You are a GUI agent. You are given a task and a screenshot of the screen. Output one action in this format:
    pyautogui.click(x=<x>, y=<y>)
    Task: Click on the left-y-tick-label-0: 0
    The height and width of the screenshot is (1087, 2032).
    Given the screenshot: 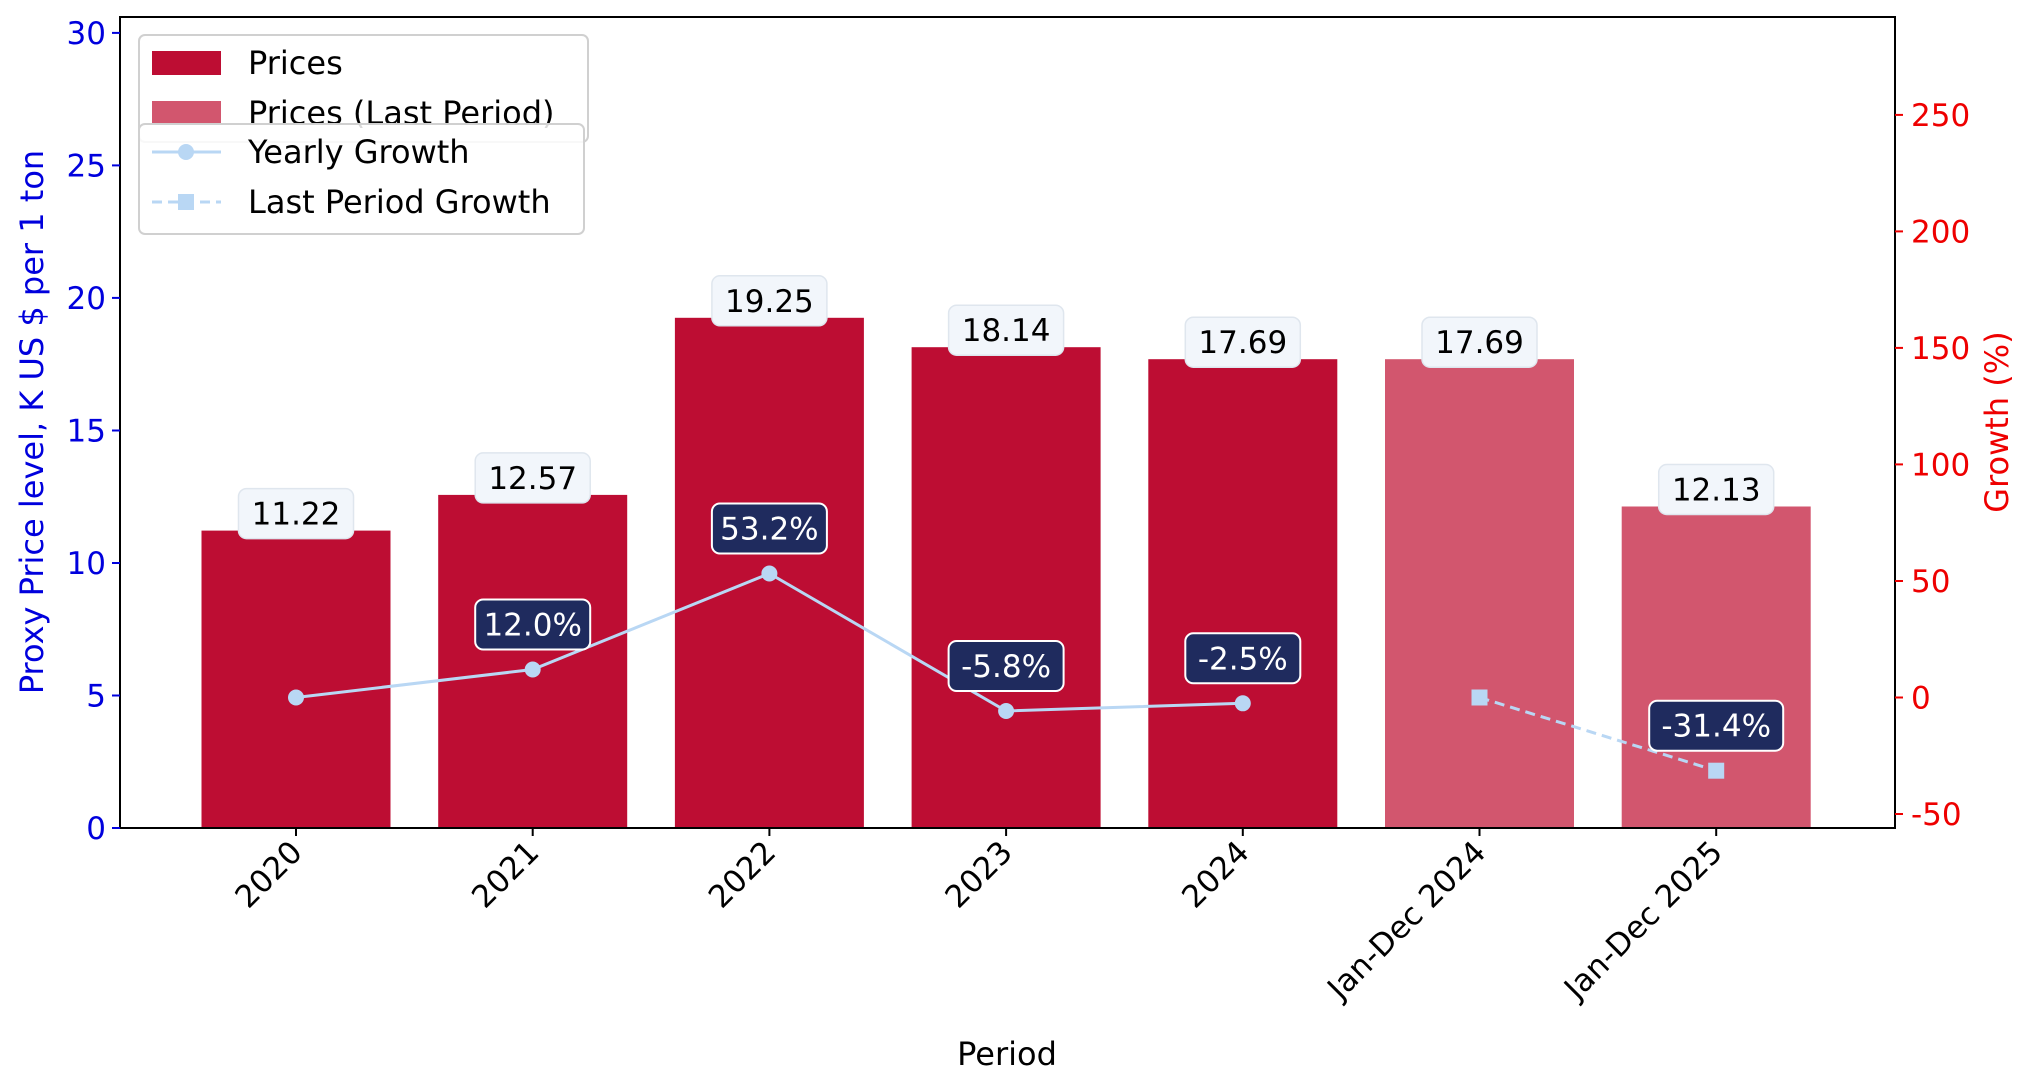 What is the action you would take?
    pyautogui.click(x=96, y=829)
    